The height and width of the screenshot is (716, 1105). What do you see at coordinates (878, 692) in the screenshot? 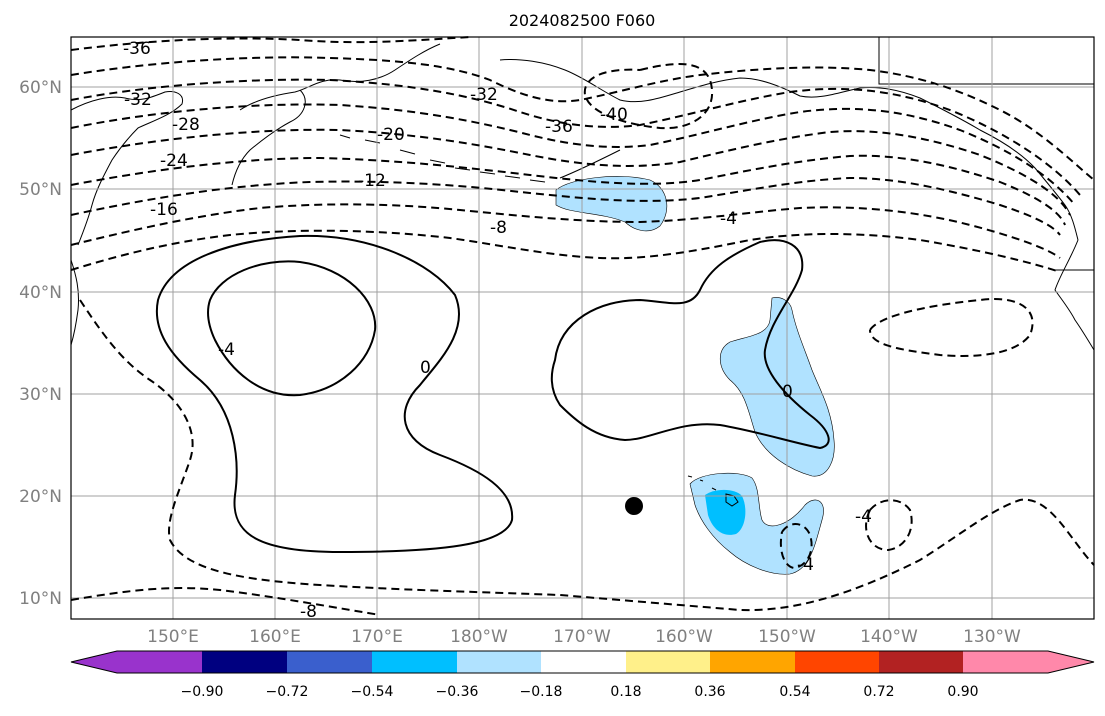
I see `colorbar-tick-label: 0.72` at bounding box center [878, 692].